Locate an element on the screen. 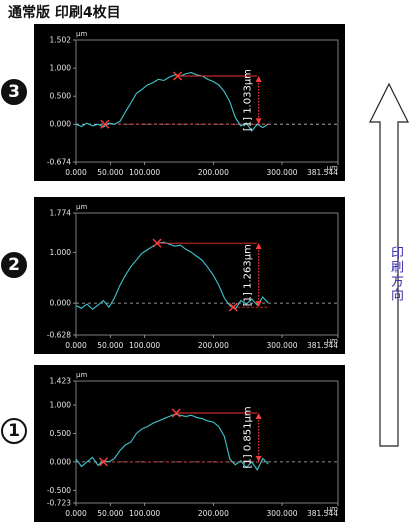  print-direction-arrow is located at coordinates (389, 268).